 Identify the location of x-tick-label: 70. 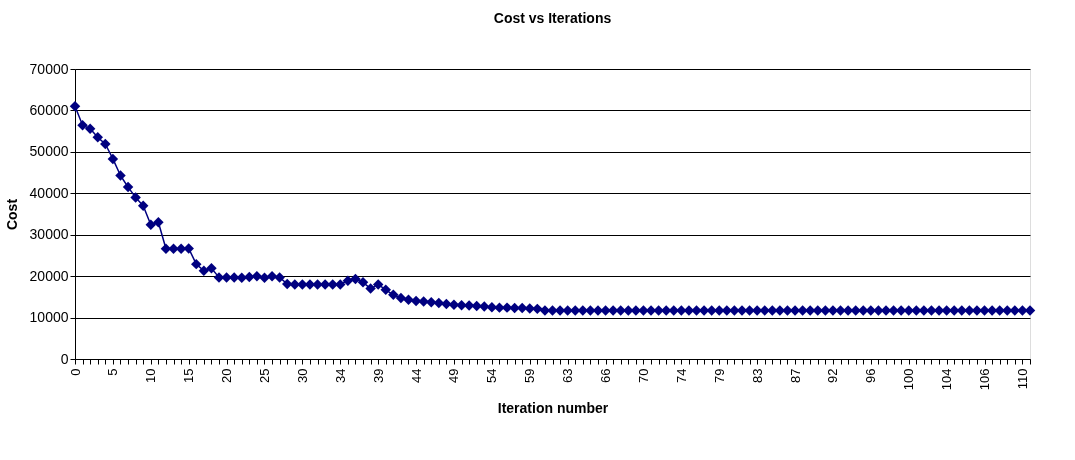
(643, 375).